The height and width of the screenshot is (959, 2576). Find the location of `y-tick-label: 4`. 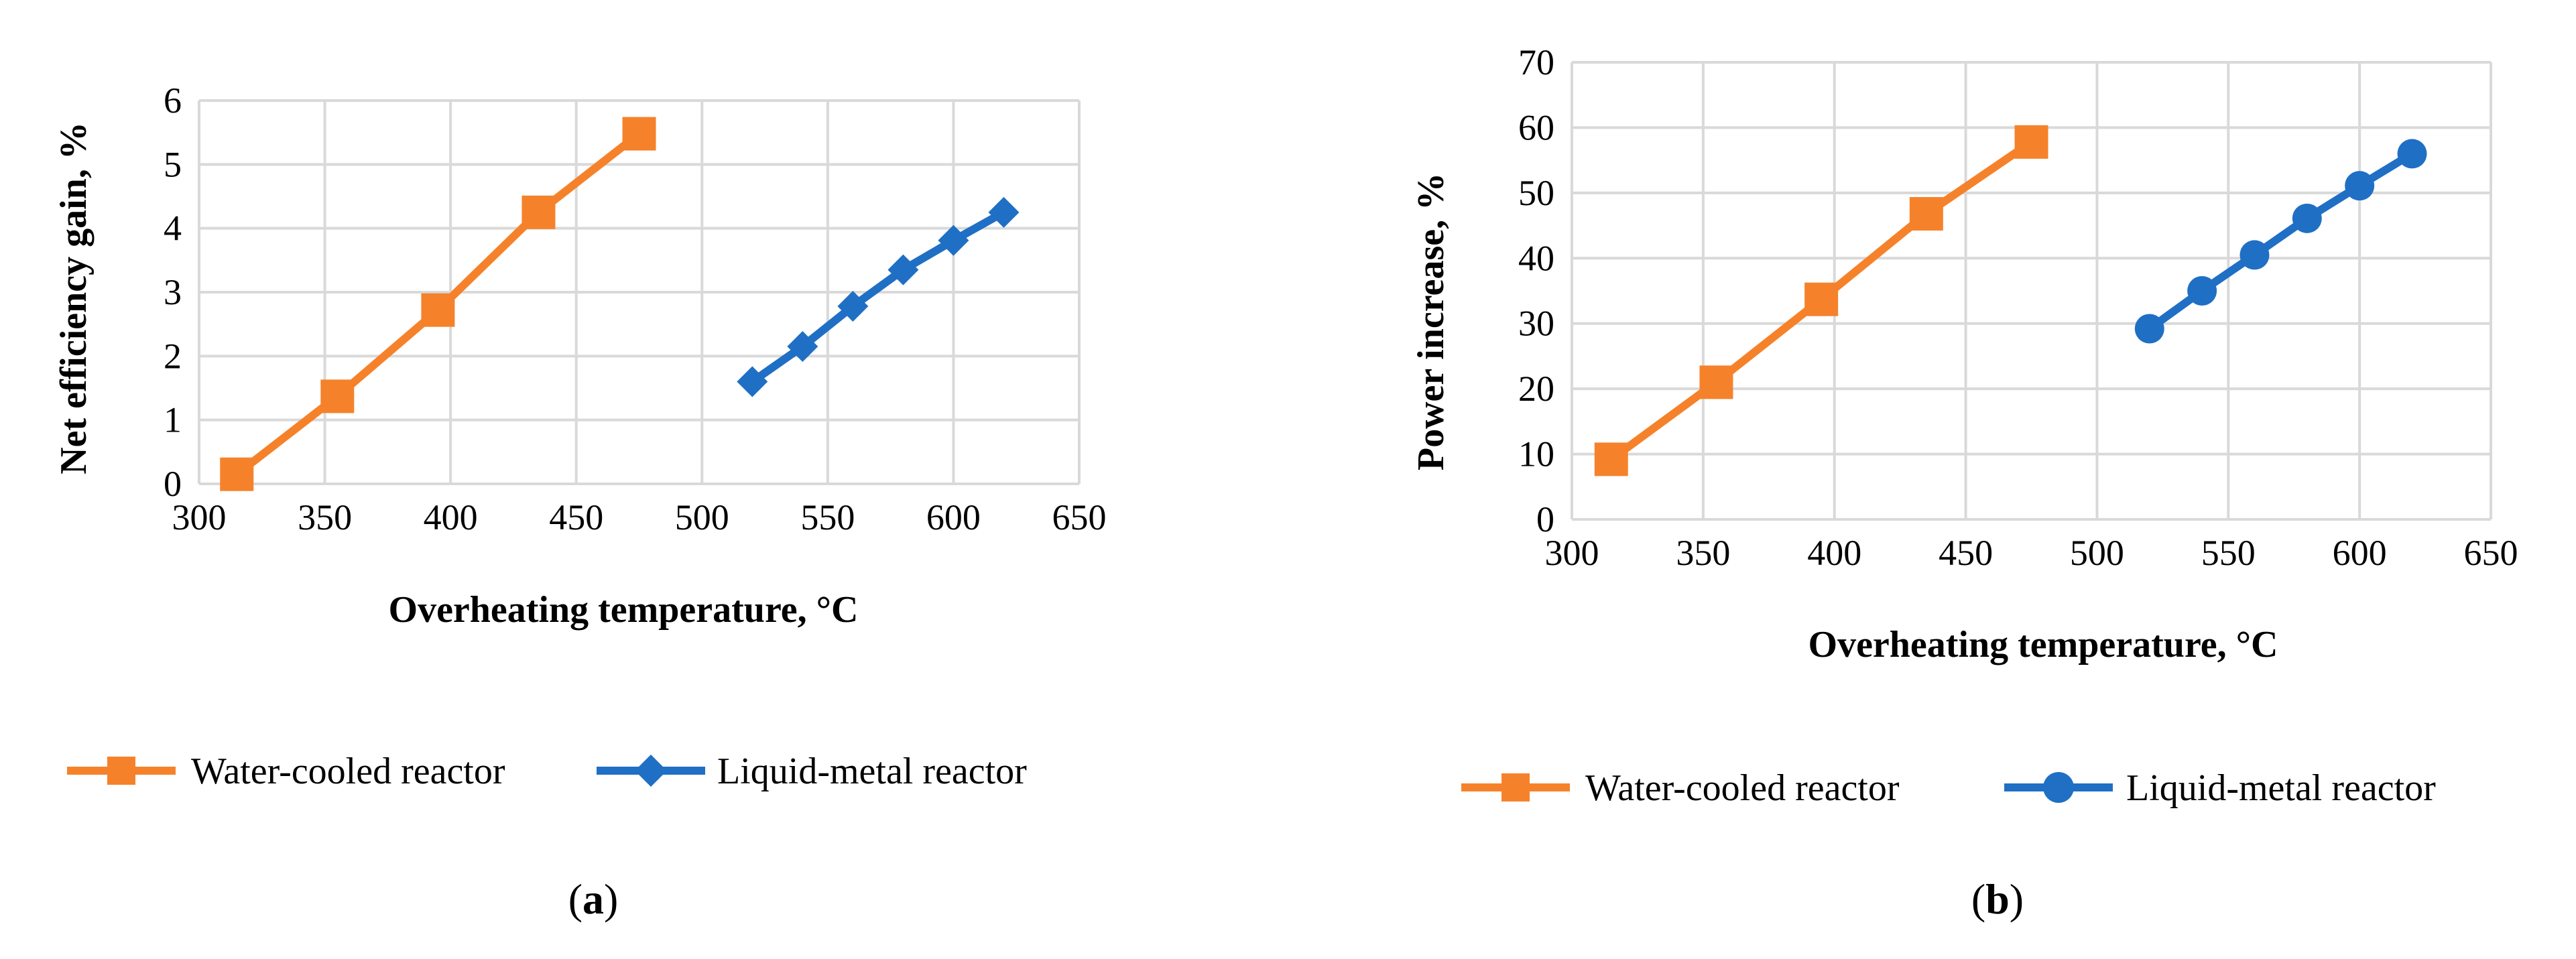

y-tick-label: 4 is located at coordinates (173, 228).